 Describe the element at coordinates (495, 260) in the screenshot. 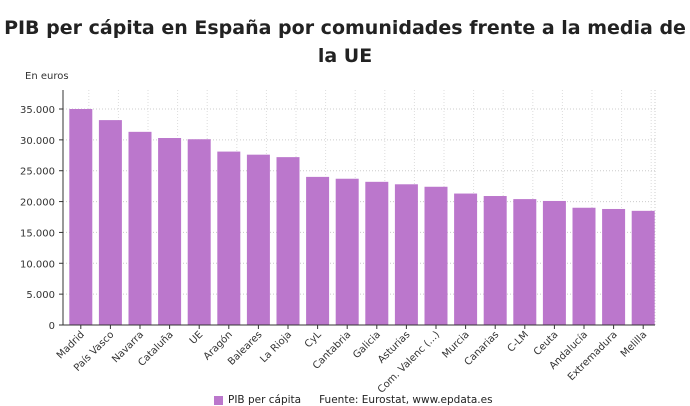

I see `bar-canarias` at that location.